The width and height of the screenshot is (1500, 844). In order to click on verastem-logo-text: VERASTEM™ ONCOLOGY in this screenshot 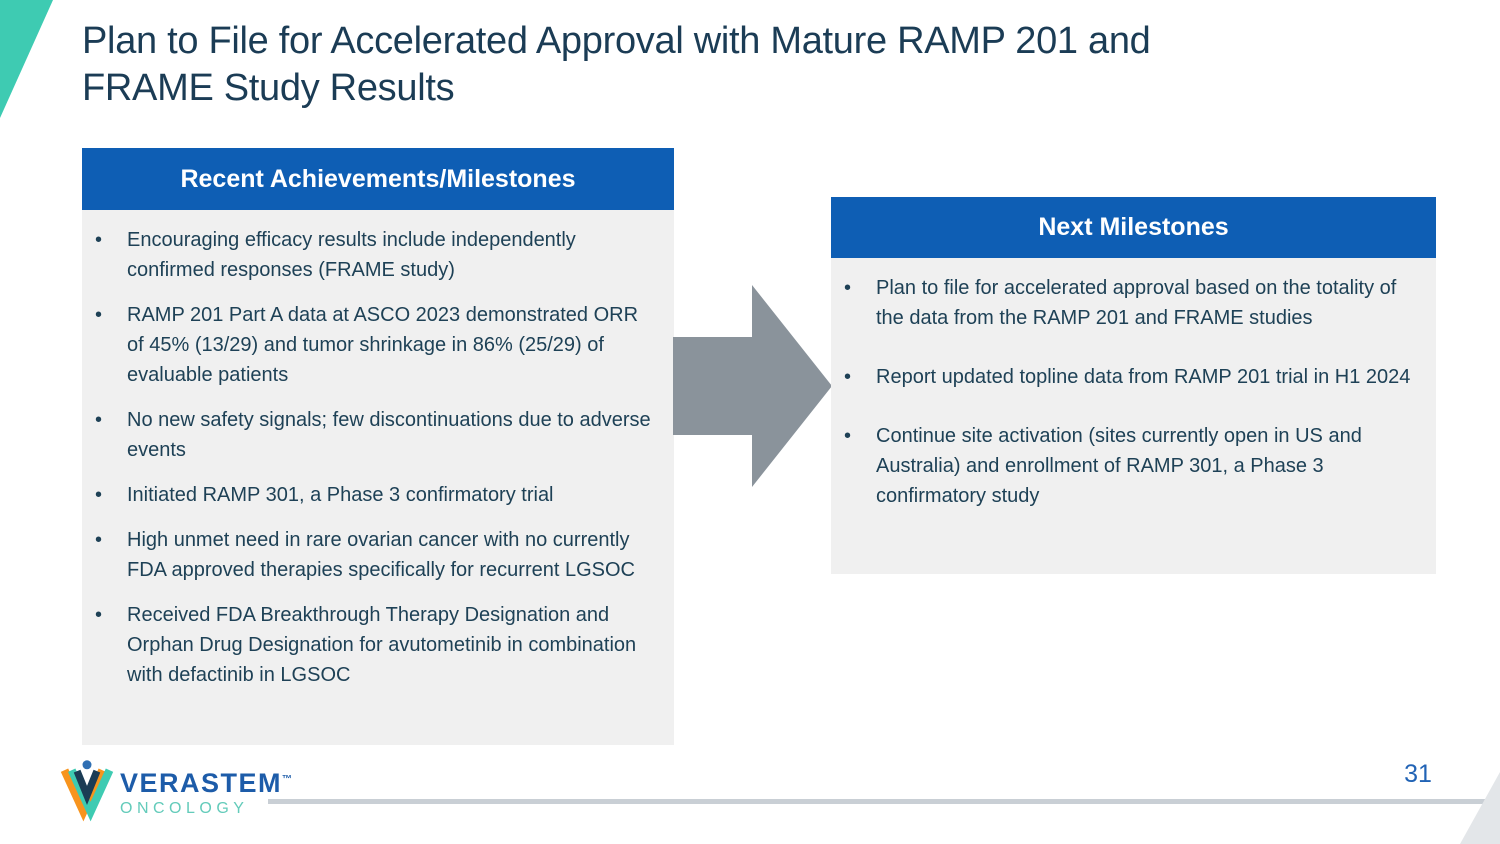, I will do `click(206, 786)`.